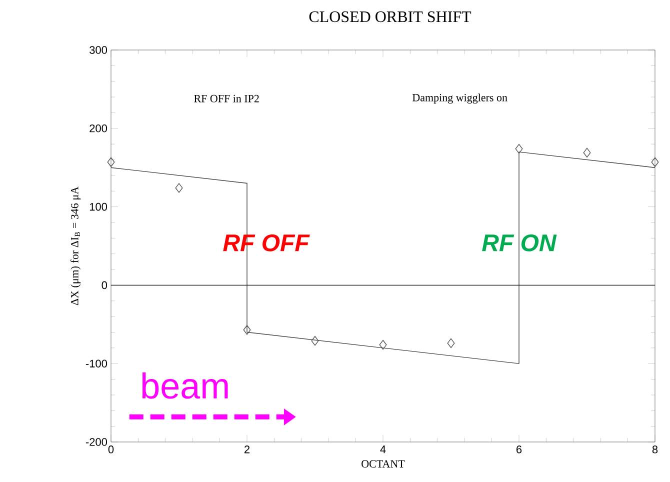 This screenshot has height=482, width=670. I want to click on x-tick-label: 2, so click(247, 450).